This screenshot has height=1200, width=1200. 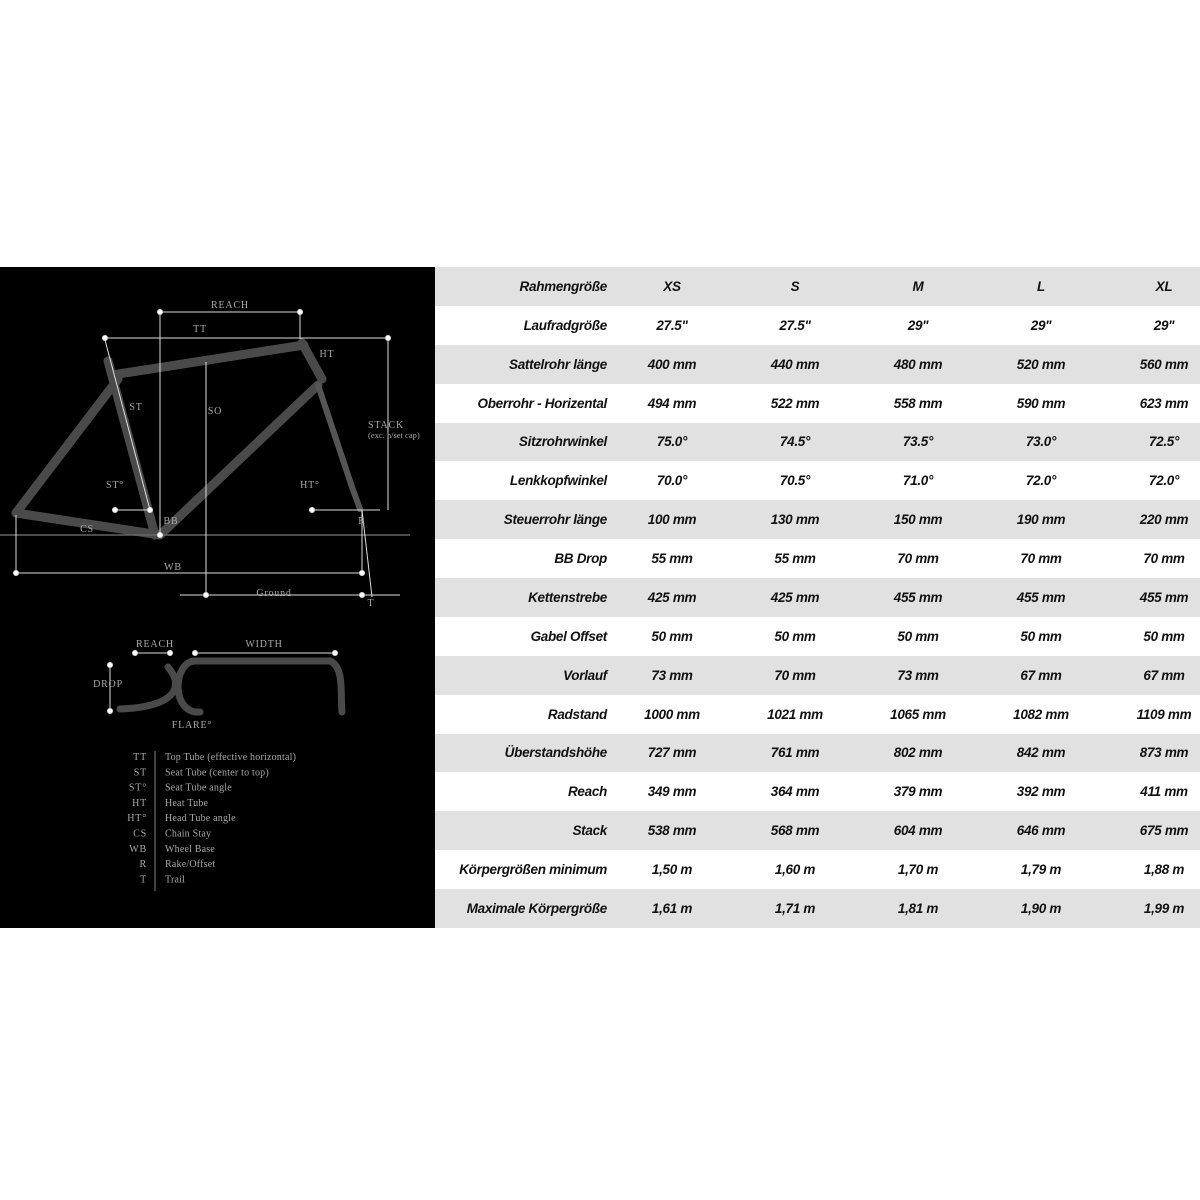 I want to click on legend-abbr: T, so click(x=143, y=879).